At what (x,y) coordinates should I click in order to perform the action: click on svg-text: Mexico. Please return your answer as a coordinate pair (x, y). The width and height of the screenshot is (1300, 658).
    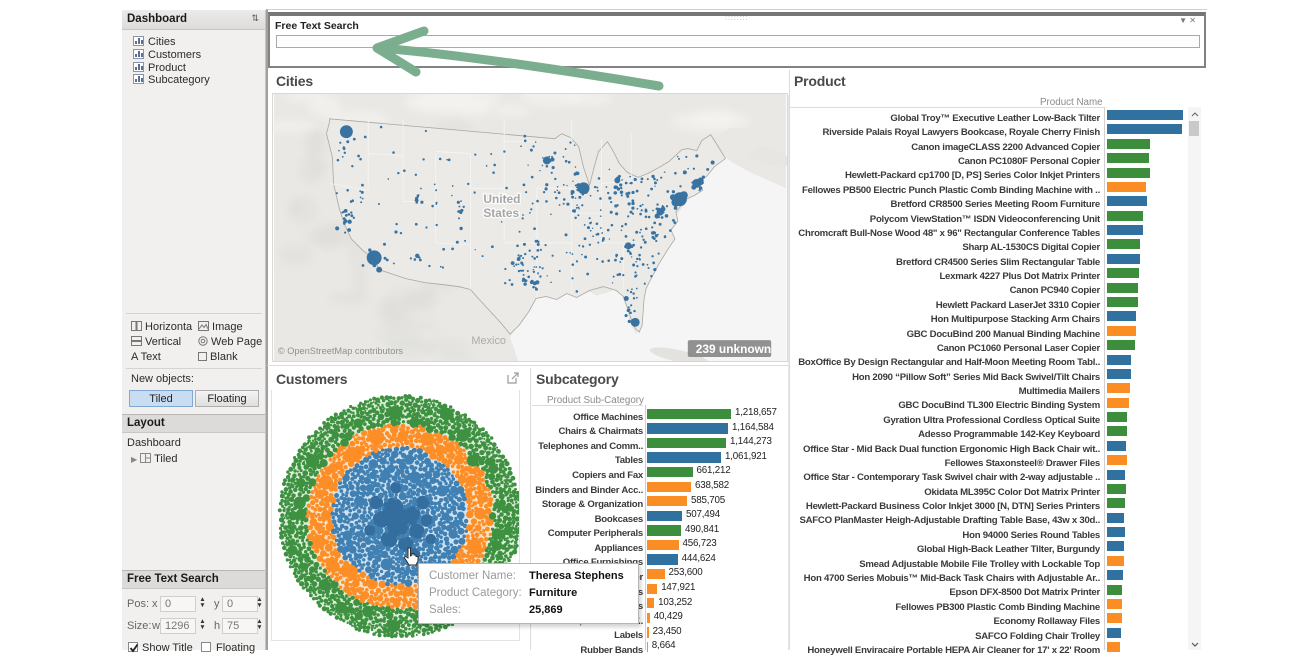
    Looking at the image, I should click on (488, 341).